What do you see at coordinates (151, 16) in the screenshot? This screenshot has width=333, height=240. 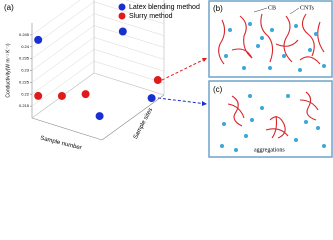 I see `legend-label: Slurry method` at bounding box center [151, 16].